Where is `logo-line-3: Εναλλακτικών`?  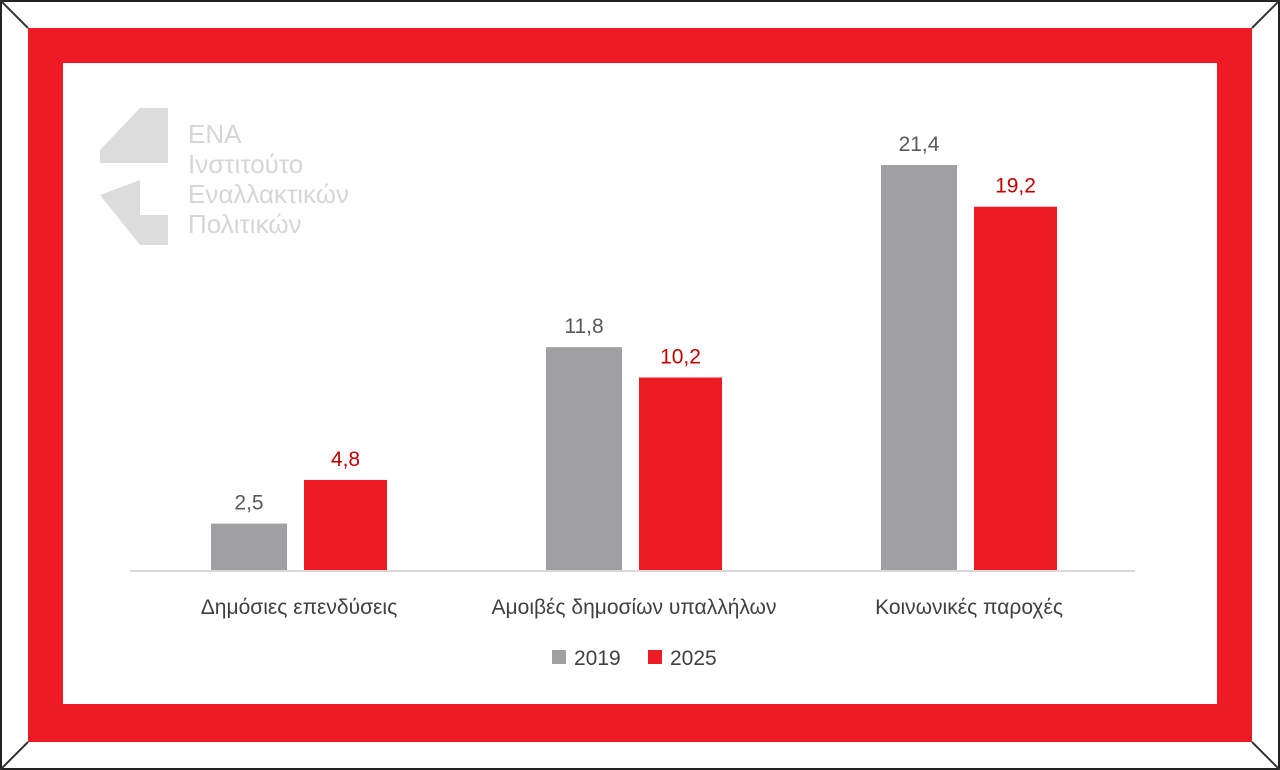
logo-line-3: Εναλλακτικών is located at coordinates (268, 194).